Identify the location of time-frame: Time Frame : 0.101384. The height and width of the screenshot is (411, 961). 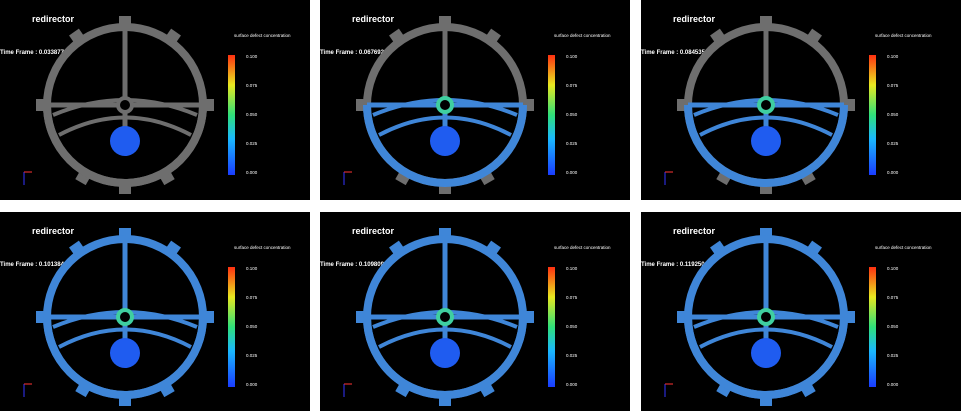
(32, 265).